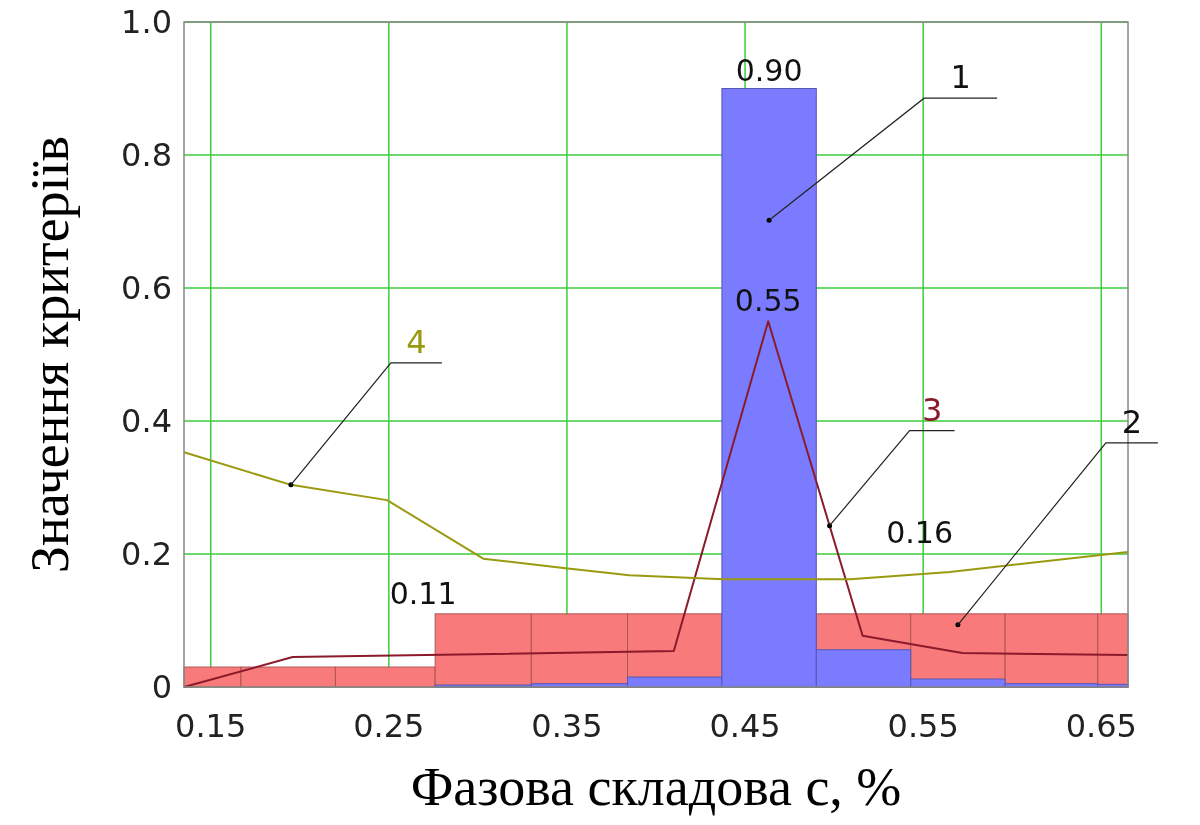 This screenshot has height=825, width=1200. Describe the element at coordinates (389, 726) in the screenshot. I see `x-tick-label: 0.25` at that location.